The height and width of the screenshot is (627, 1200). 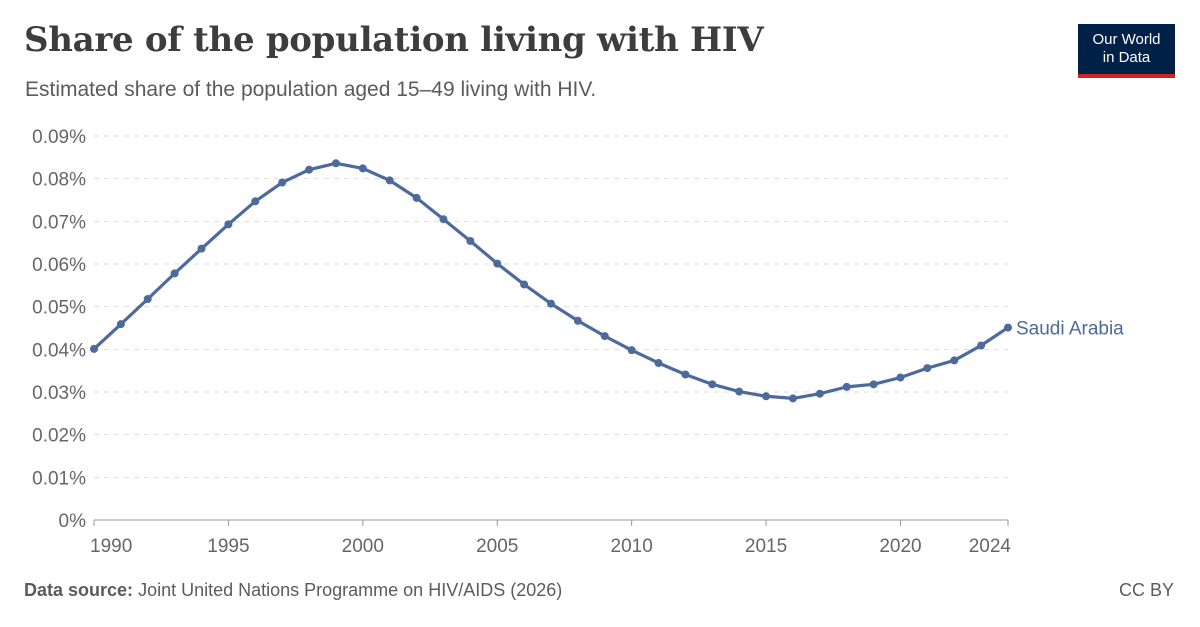 I want to click on x-axis: 1990 1995 2000 2005 2010 2015 2020 2024, so click(x=551, y=538).